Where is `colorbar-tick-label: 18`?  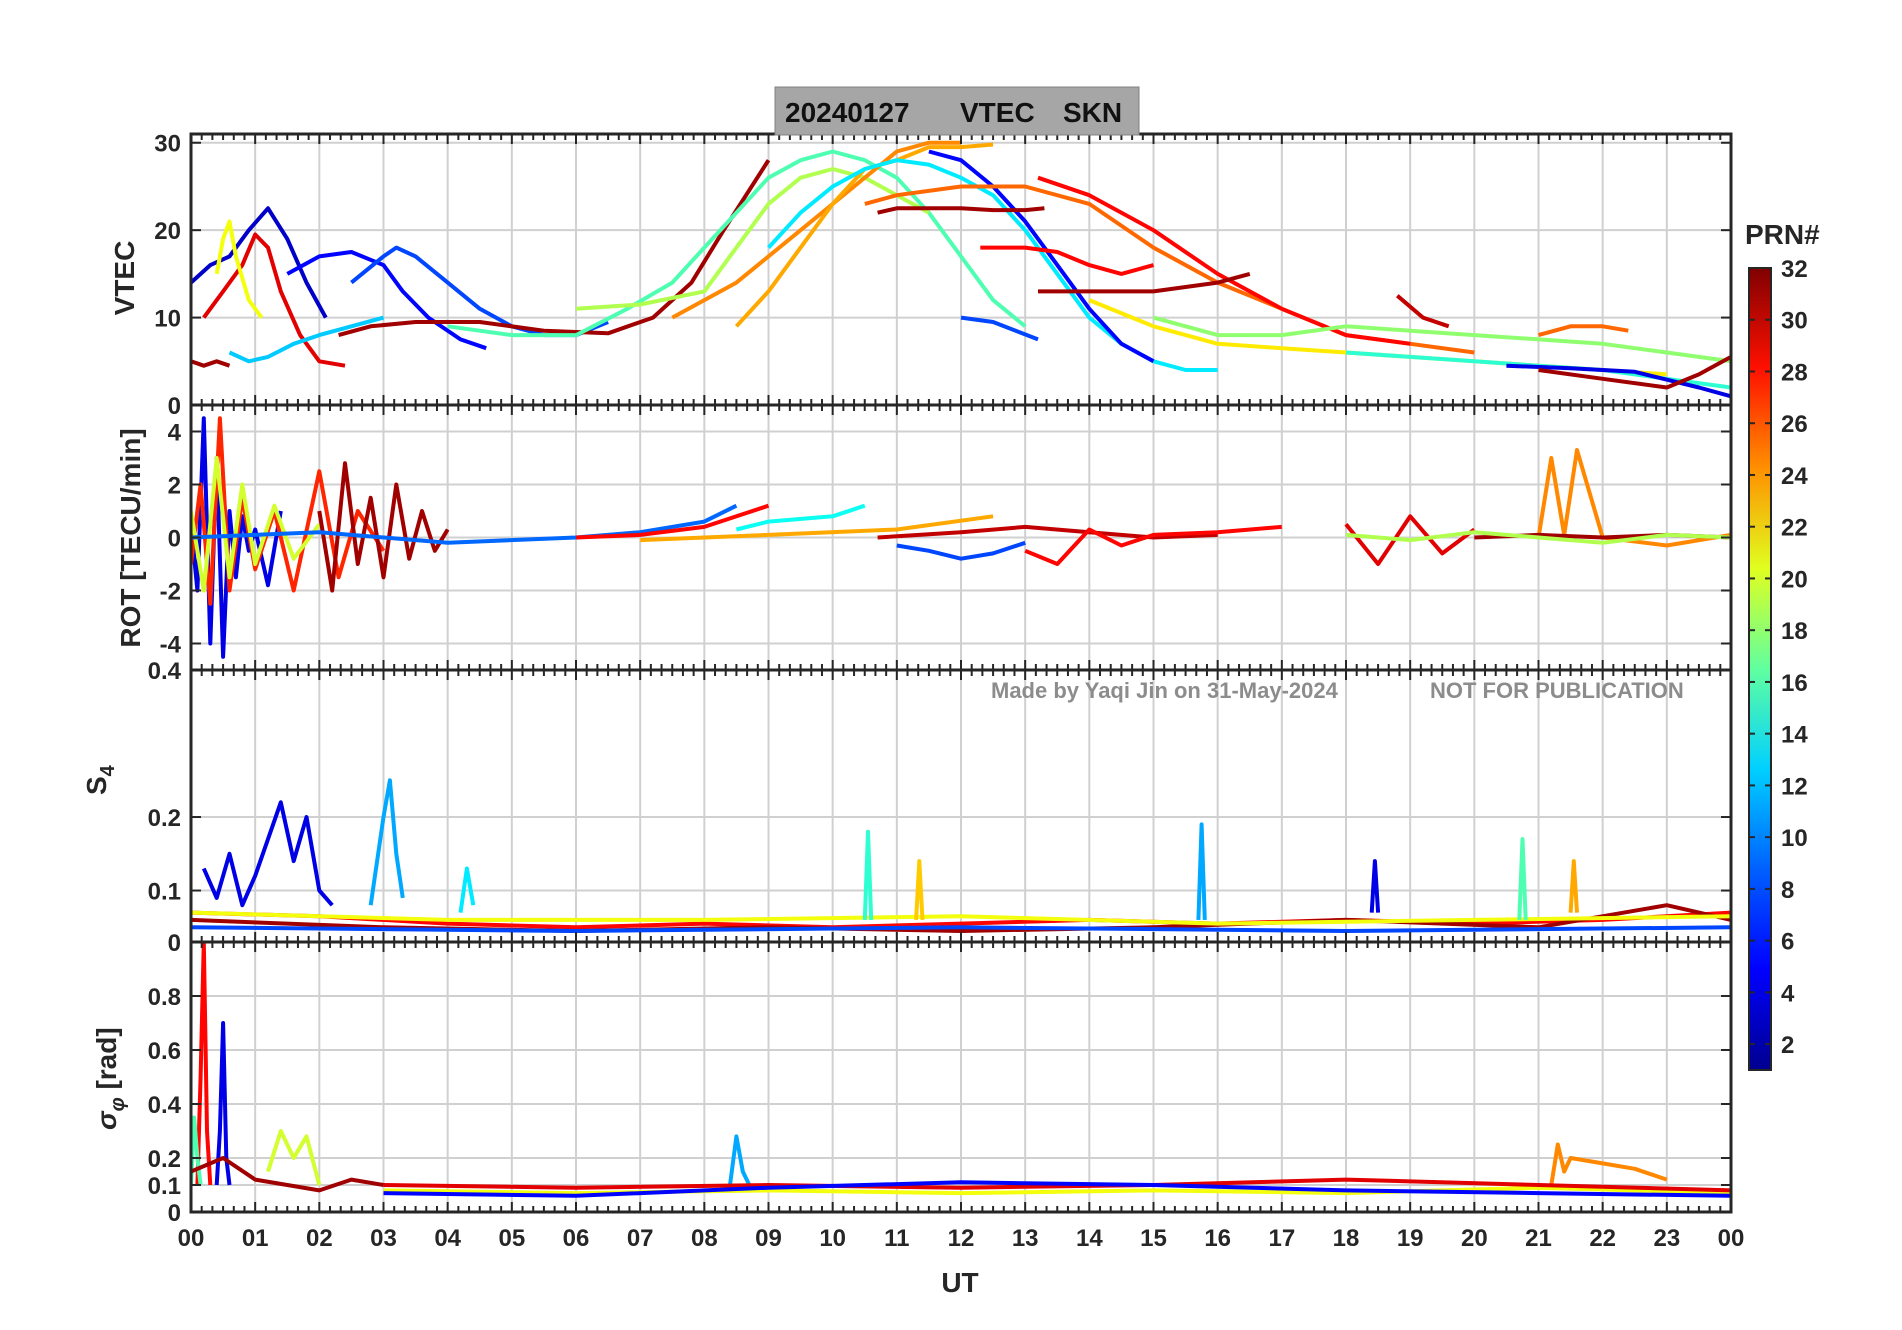 colorbar-tick-label: 18 is located at coordinates (1794, 631).